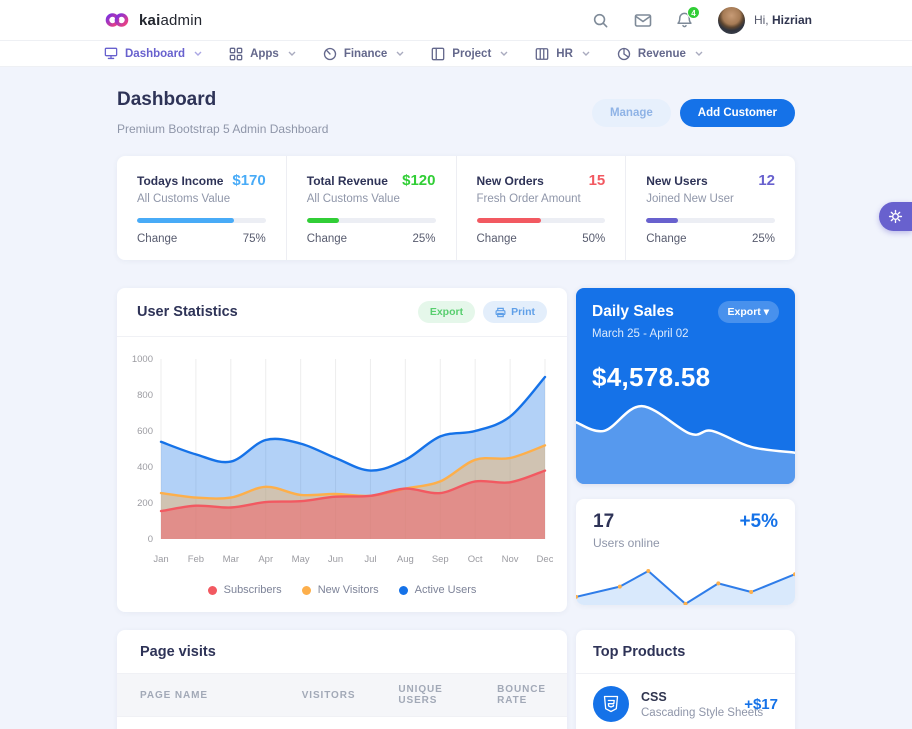 Image resolution: width=912 pixels, height=729 pixels. What do you see at coordinates (145, 431) in the screenshot?
I see `svg-text: 600` at bounding box center [145, 431].